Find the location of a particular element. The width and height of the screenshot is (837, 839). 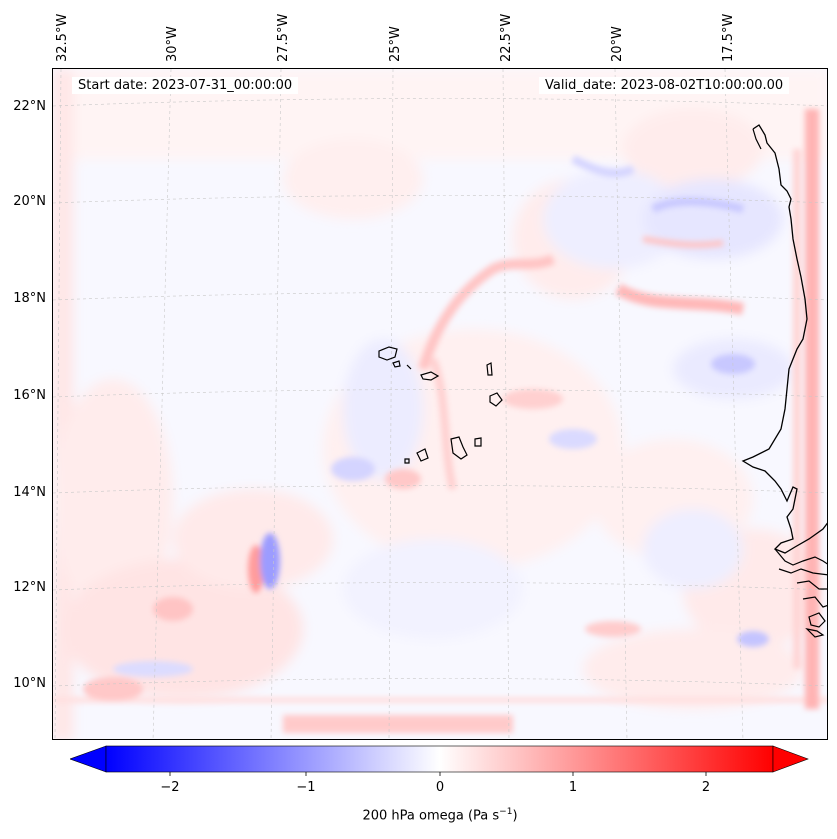

start-date-label: Start date: 2023-07-31_00:00:00 is located at coordinates (185, 85).